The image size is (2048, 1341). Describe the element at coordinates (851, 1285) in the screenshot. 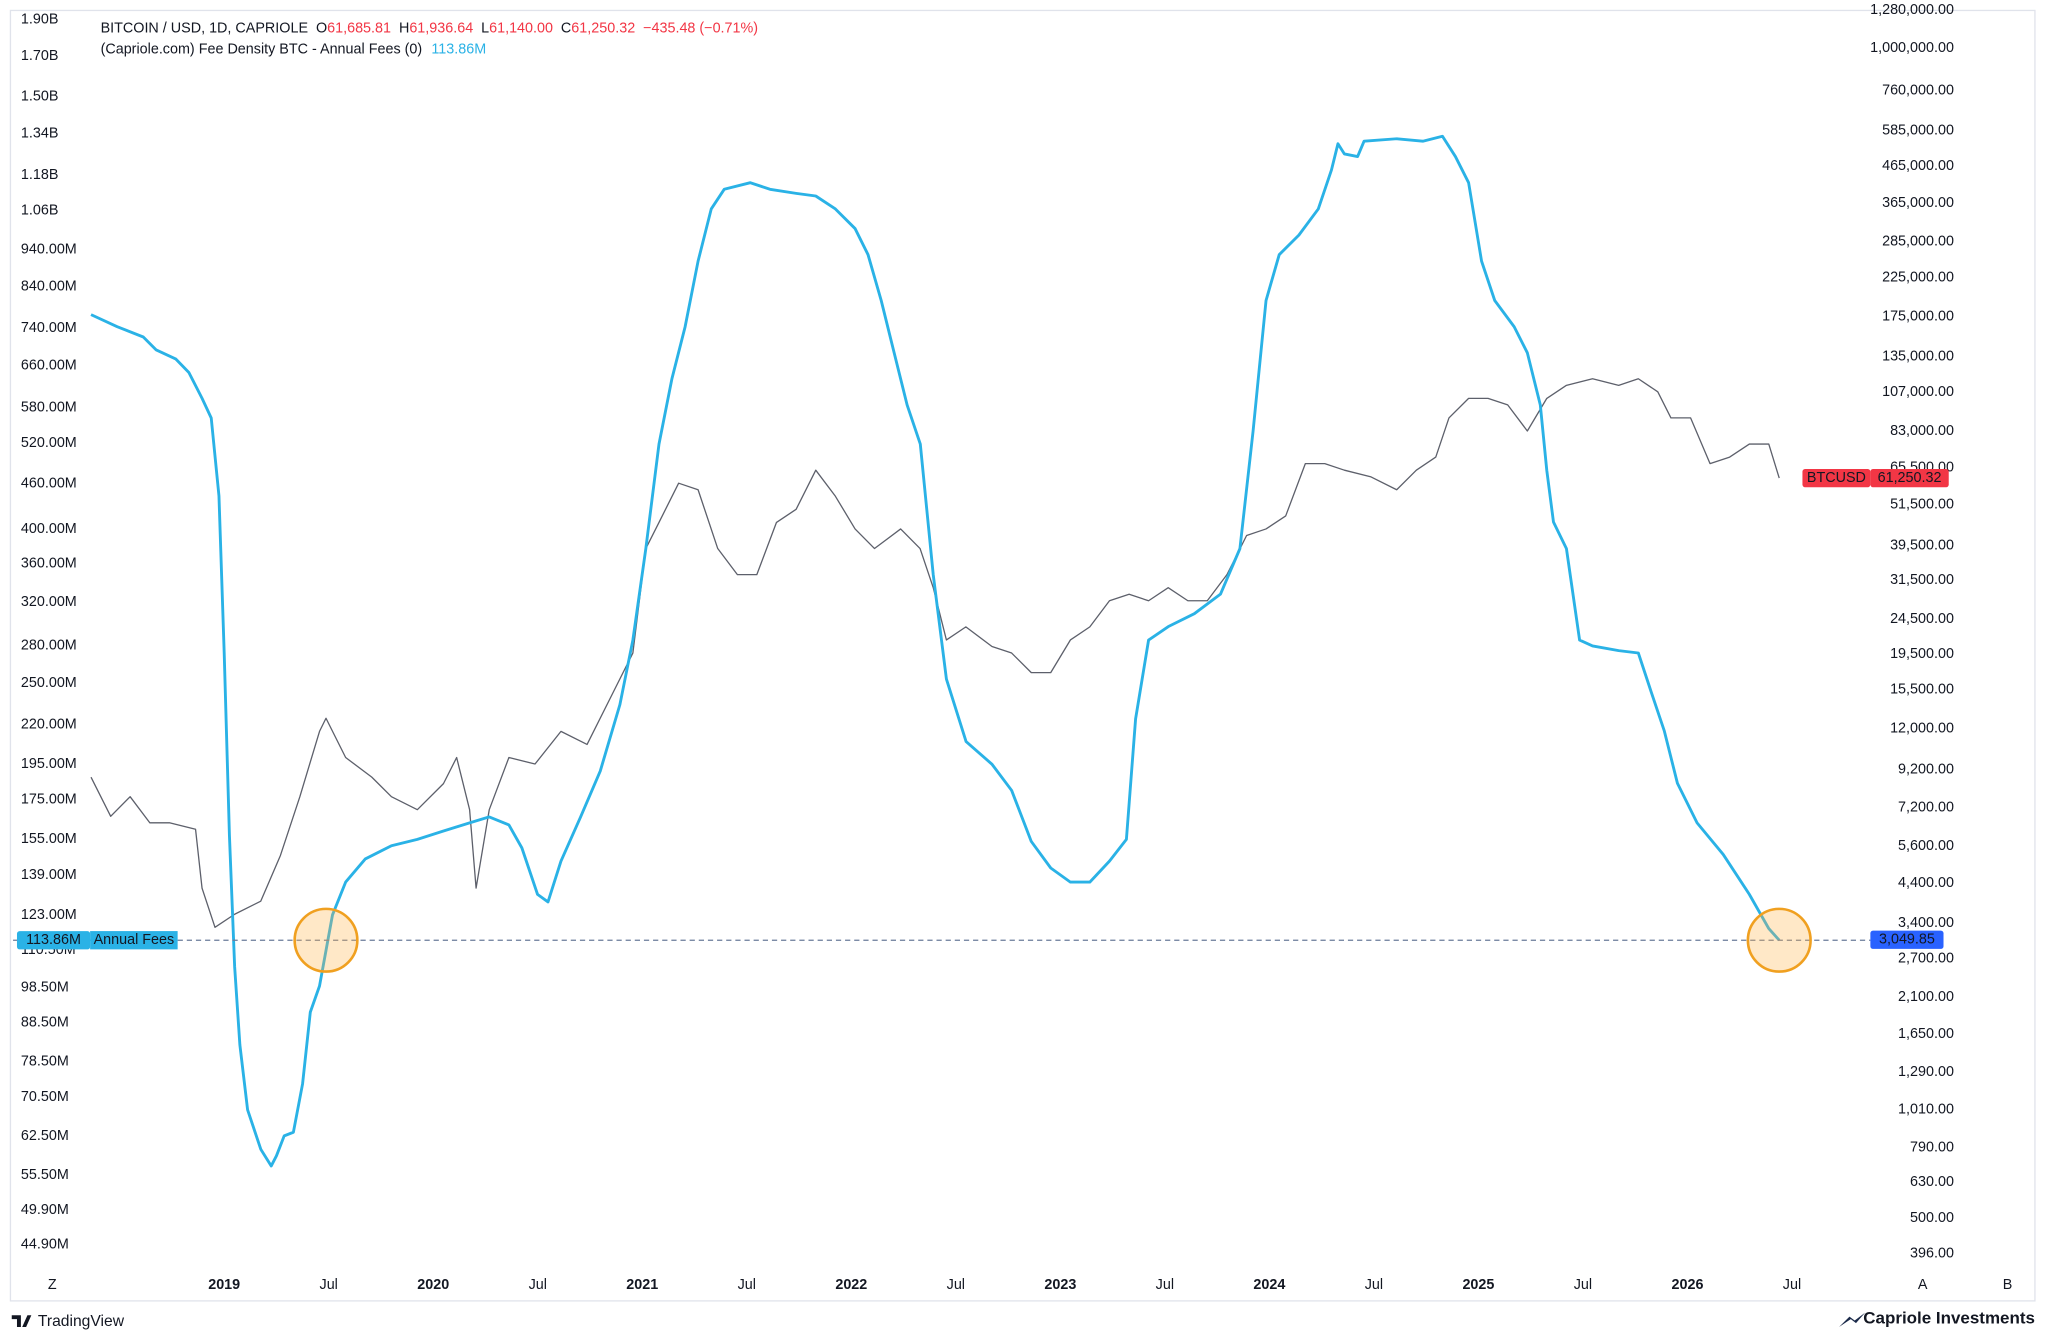

I see `x-tick-label: 2022` at that location.